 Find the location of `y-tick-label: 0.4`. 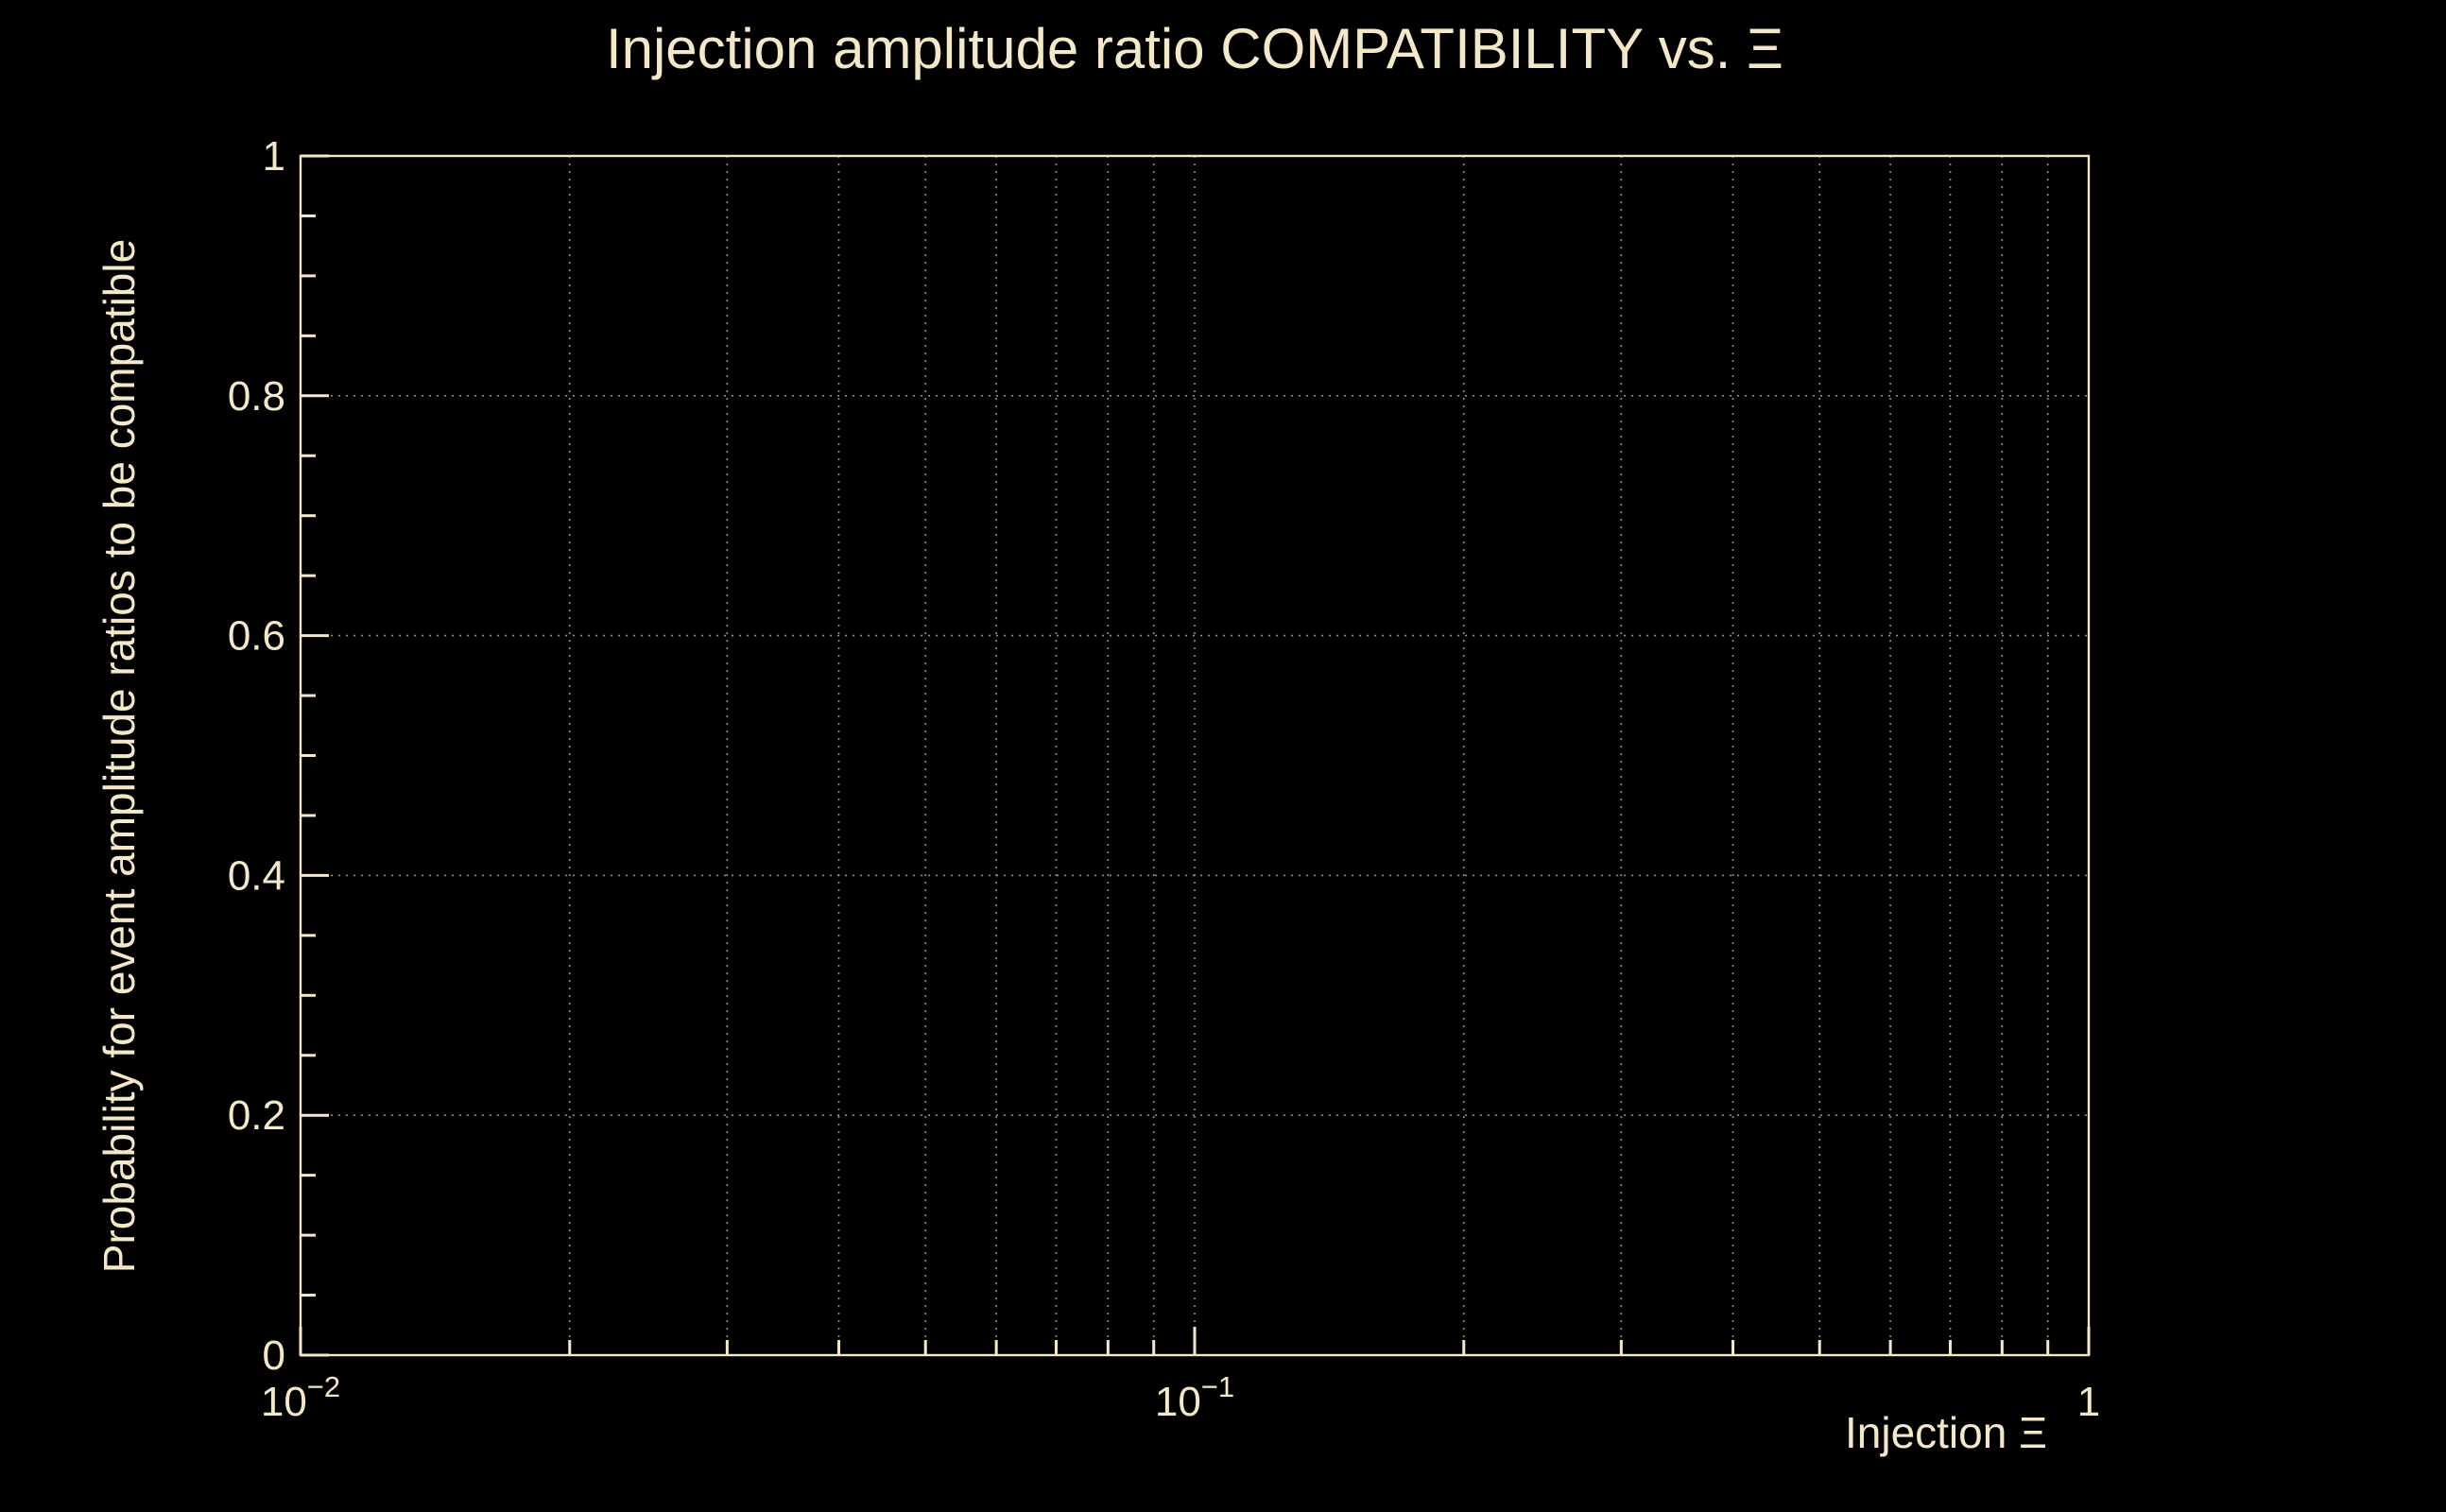

y-tick-label: 0.4 is located at coordinates (256, 875).